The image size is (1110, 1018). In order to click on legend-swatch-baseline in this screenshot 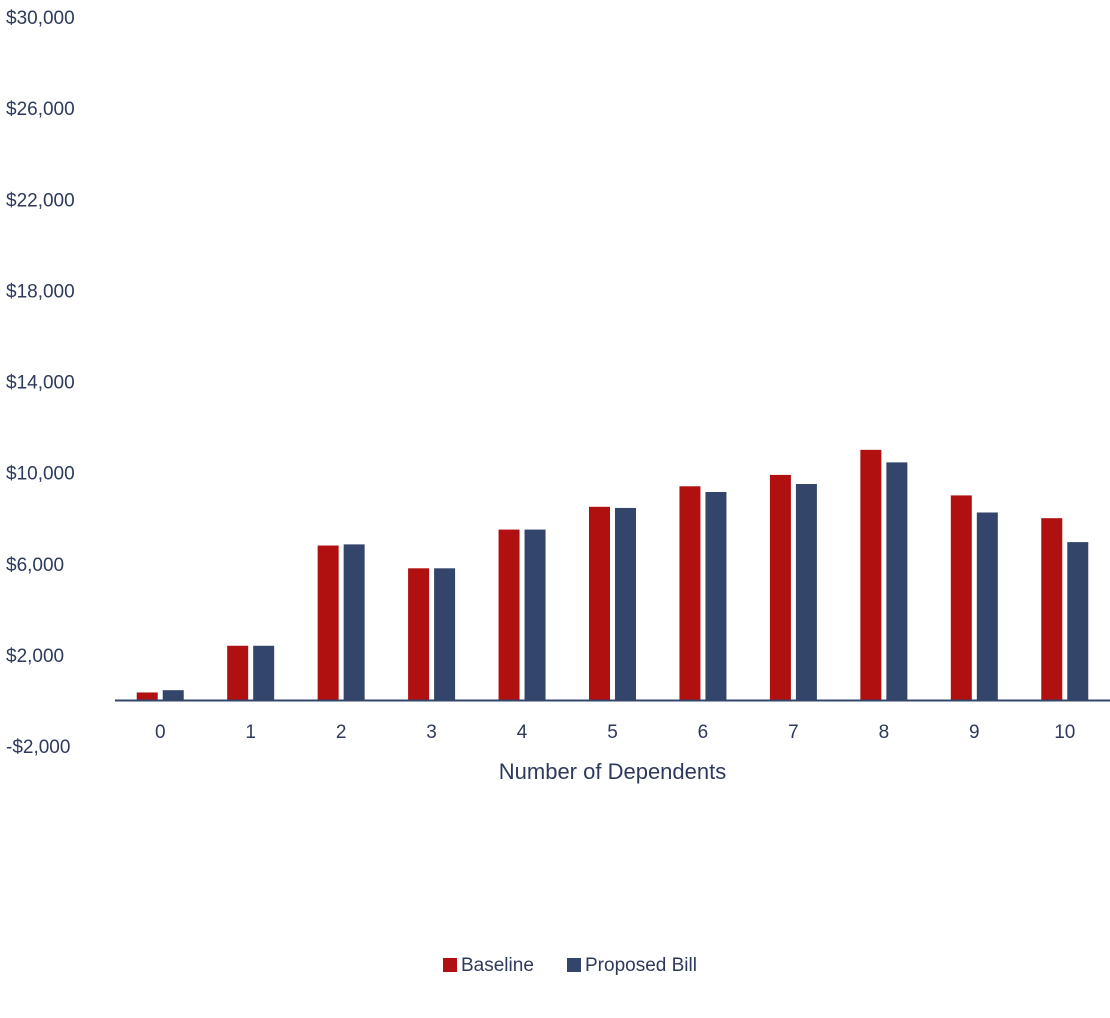, I will do `click(450, 965)`.